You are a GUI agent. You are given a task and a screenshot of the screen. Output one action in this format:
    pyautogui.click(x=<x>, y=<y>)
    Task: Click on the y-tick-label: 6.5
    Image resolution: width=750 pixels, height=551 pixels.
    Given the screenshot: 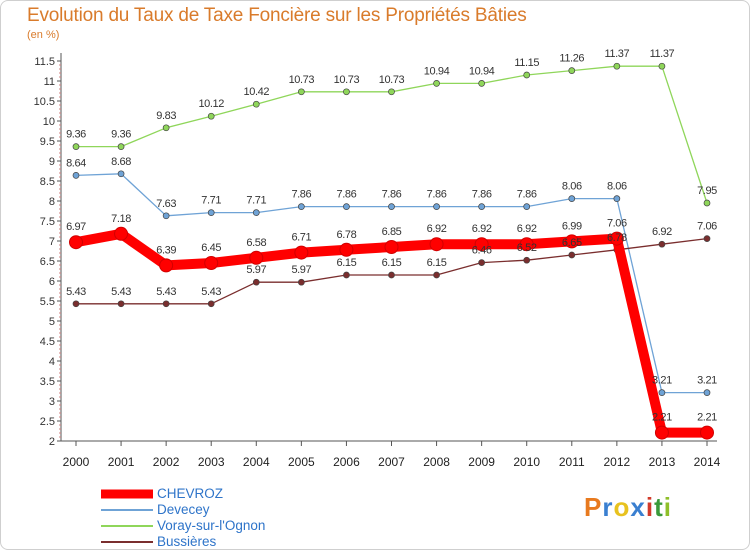 What is the action you would take?
    pyautogui.click(x=47, y=262)
    